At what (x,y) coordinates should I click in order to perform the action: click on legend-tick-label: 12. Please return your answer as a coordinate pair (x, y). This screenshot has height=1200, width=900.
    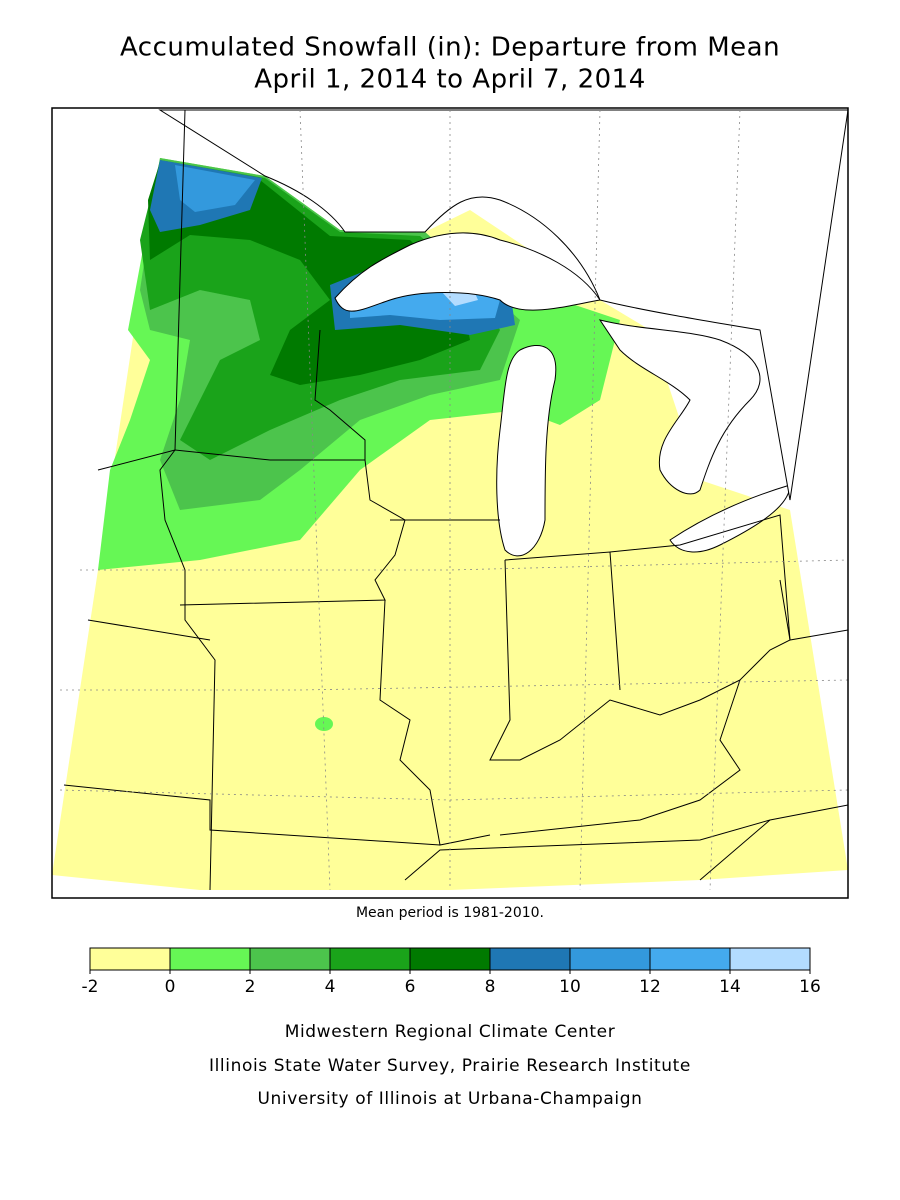
    Looking at the image, I should click on (650, 987).